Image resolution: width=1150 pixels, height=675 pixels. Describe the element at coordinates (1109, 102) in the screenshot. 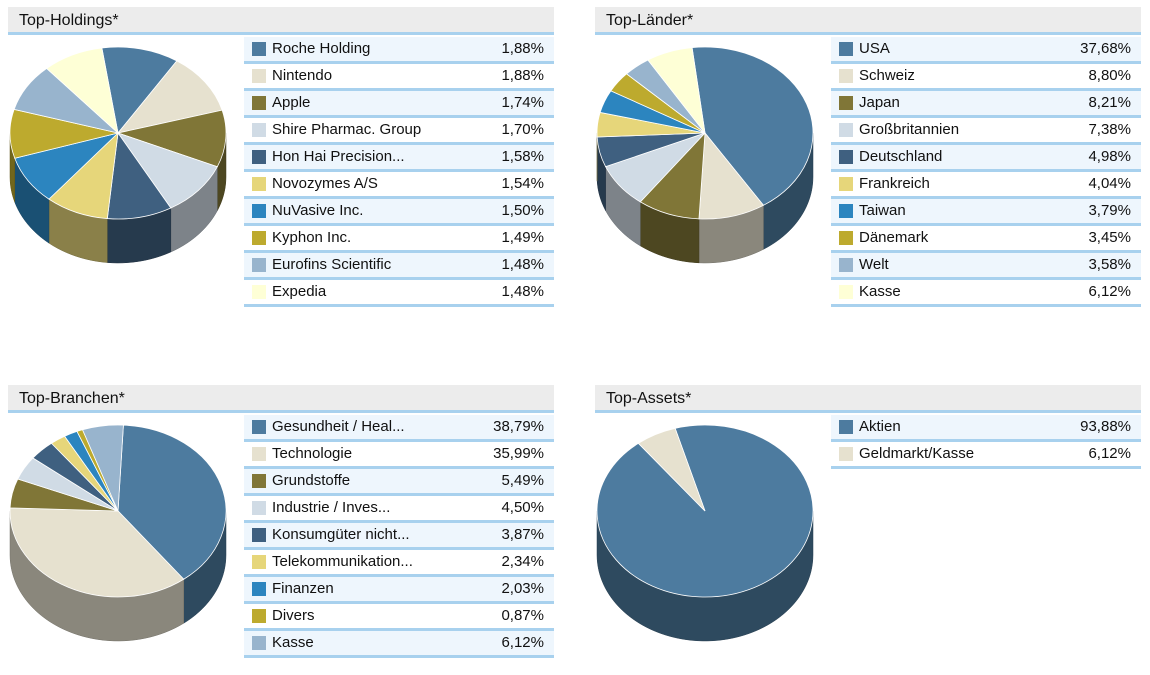

I see `legend-value: 8,21%` at that location.